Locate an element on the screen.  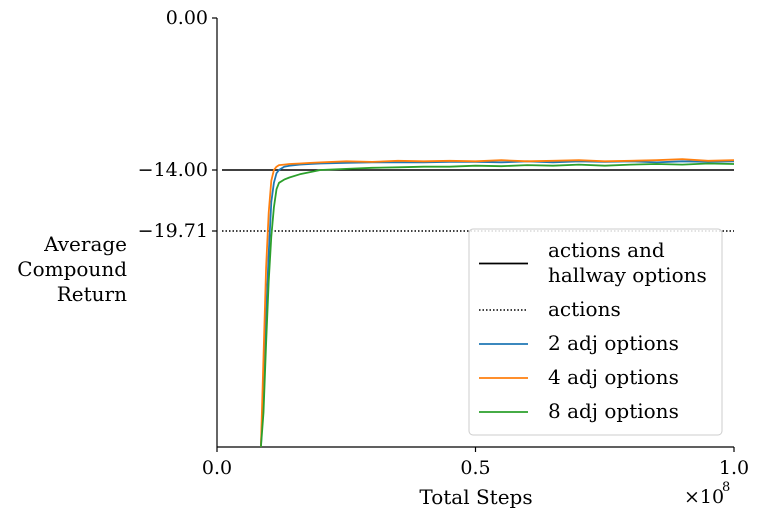
y-axis-label-line-1: Average is located at coordinates (85, 244).